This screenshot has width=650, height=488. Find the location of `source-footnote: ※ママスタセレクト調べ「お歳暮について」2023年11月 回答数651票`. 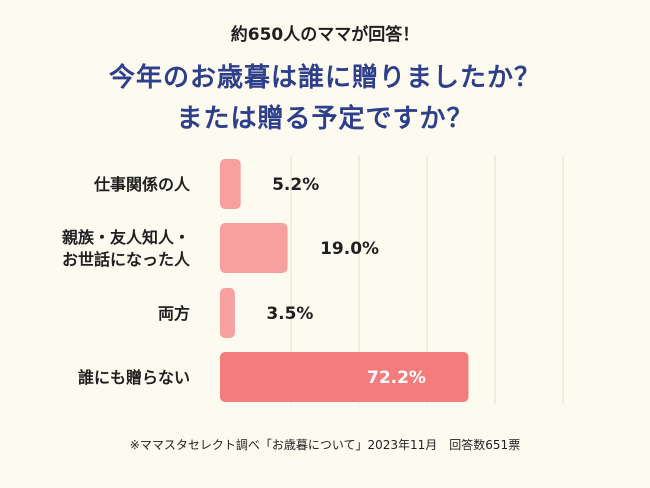

source-footnote: ※ママスタセレクト調べ「お歳暮について」2023年11月 回答数651票 is located at coordinates (325, 445).